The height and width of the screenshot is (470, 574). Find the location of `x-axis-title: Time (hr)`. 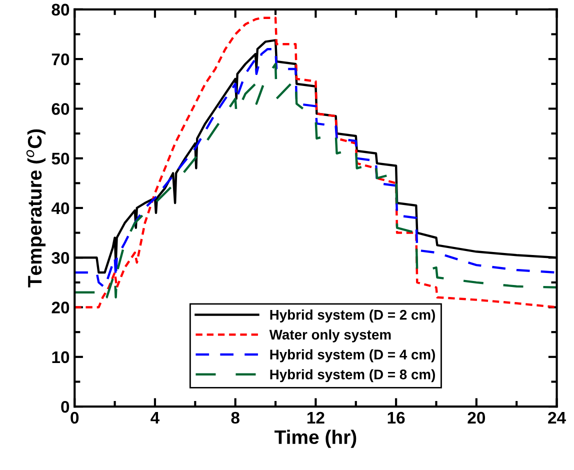

x-axis-title: Time (hr) is located at coordinates (315, 439).